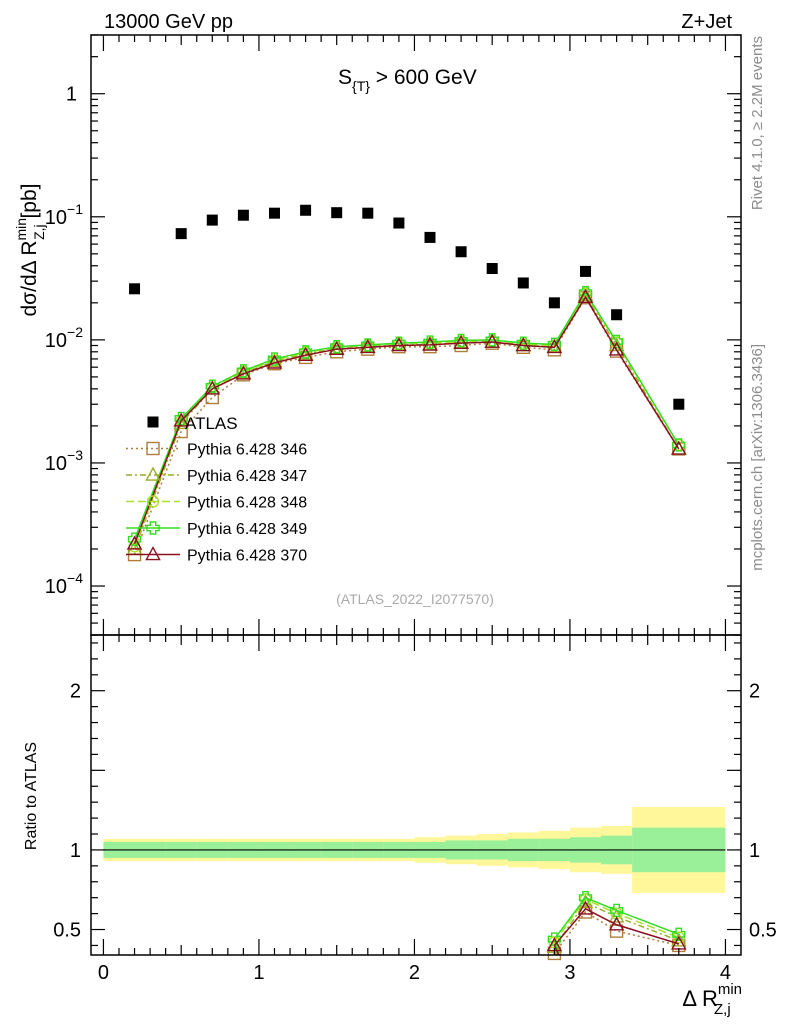 The height and width of the screenshot is (1024, 786). Describe the element at coordinates (29, 278) in the screenshot. I see `main-ylabel-main: dσ/dΔ R` at that location.